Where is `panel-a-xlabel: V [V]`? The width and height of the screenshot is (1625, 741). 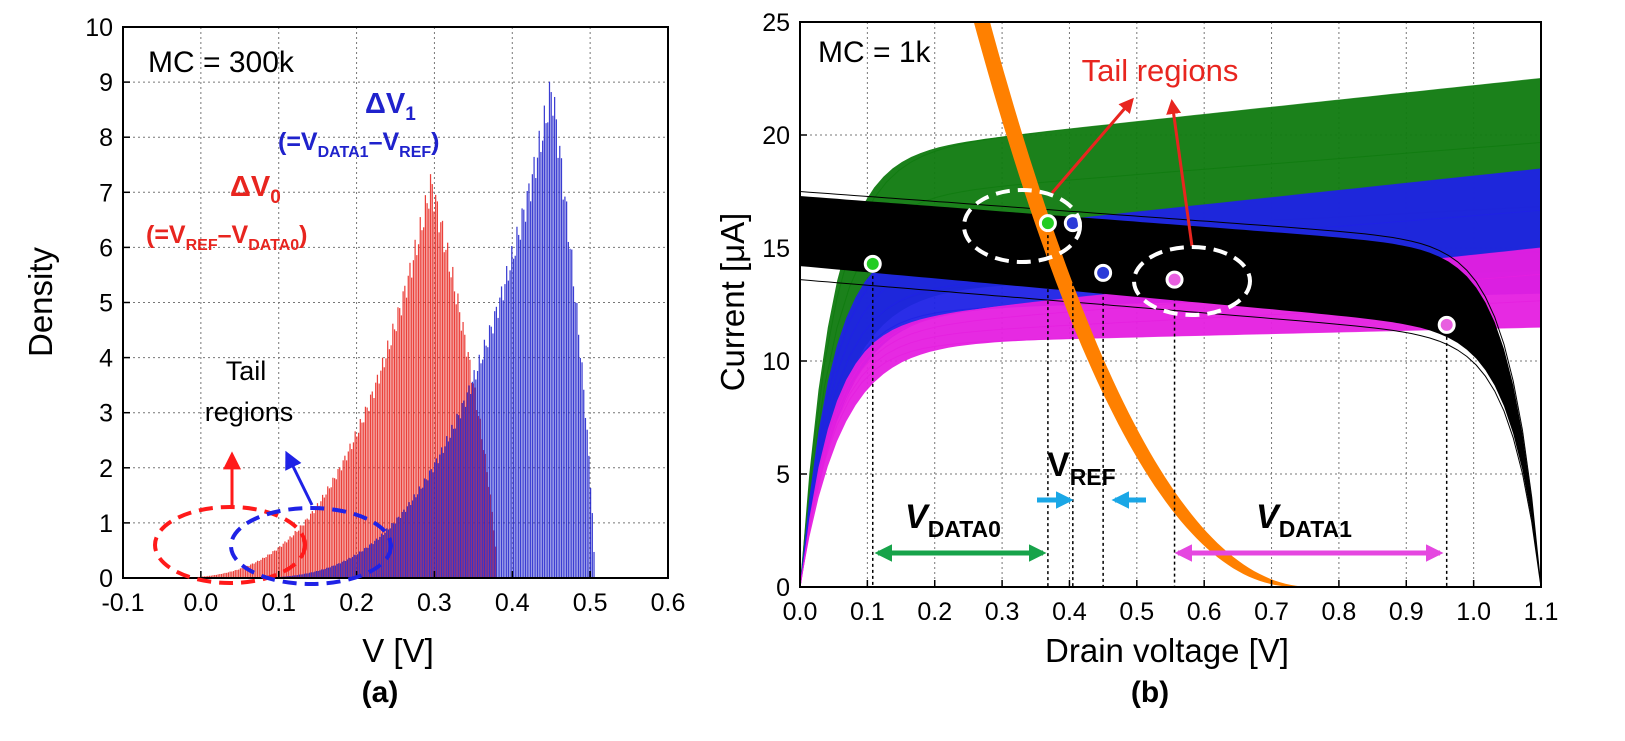
panel-a-xlabel: V [V] is located at coordinates (398, 650).